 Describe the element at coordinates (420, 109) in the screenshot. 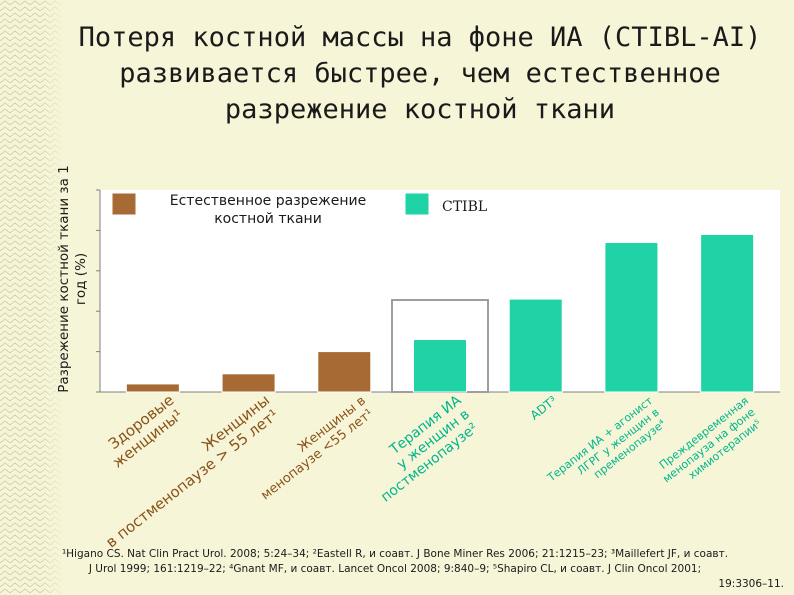

I see `title-line-3: разрежение костной ткани` at that location.